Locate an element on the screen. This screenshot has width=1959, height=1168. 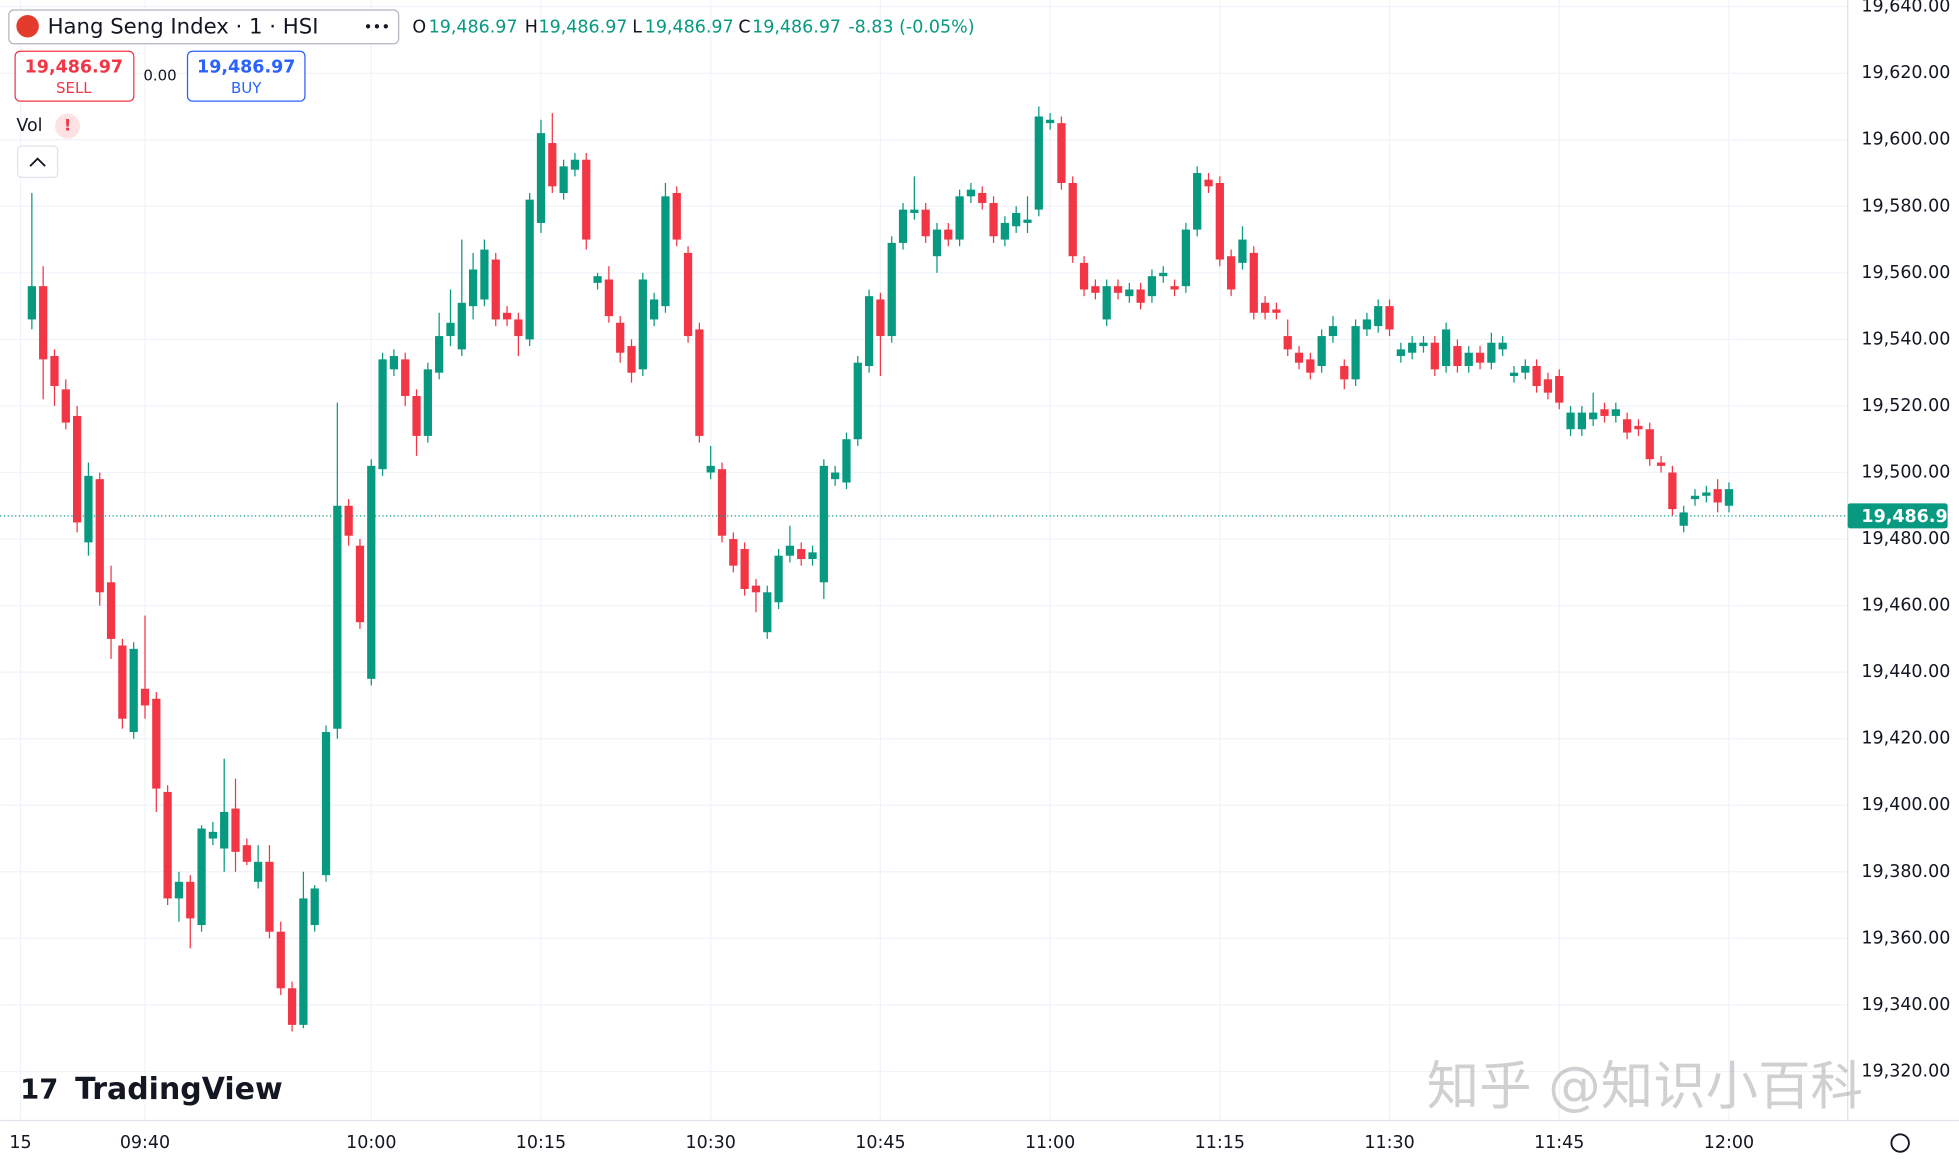
o-value: 19,486.97 is located at coordinates (473, 27).